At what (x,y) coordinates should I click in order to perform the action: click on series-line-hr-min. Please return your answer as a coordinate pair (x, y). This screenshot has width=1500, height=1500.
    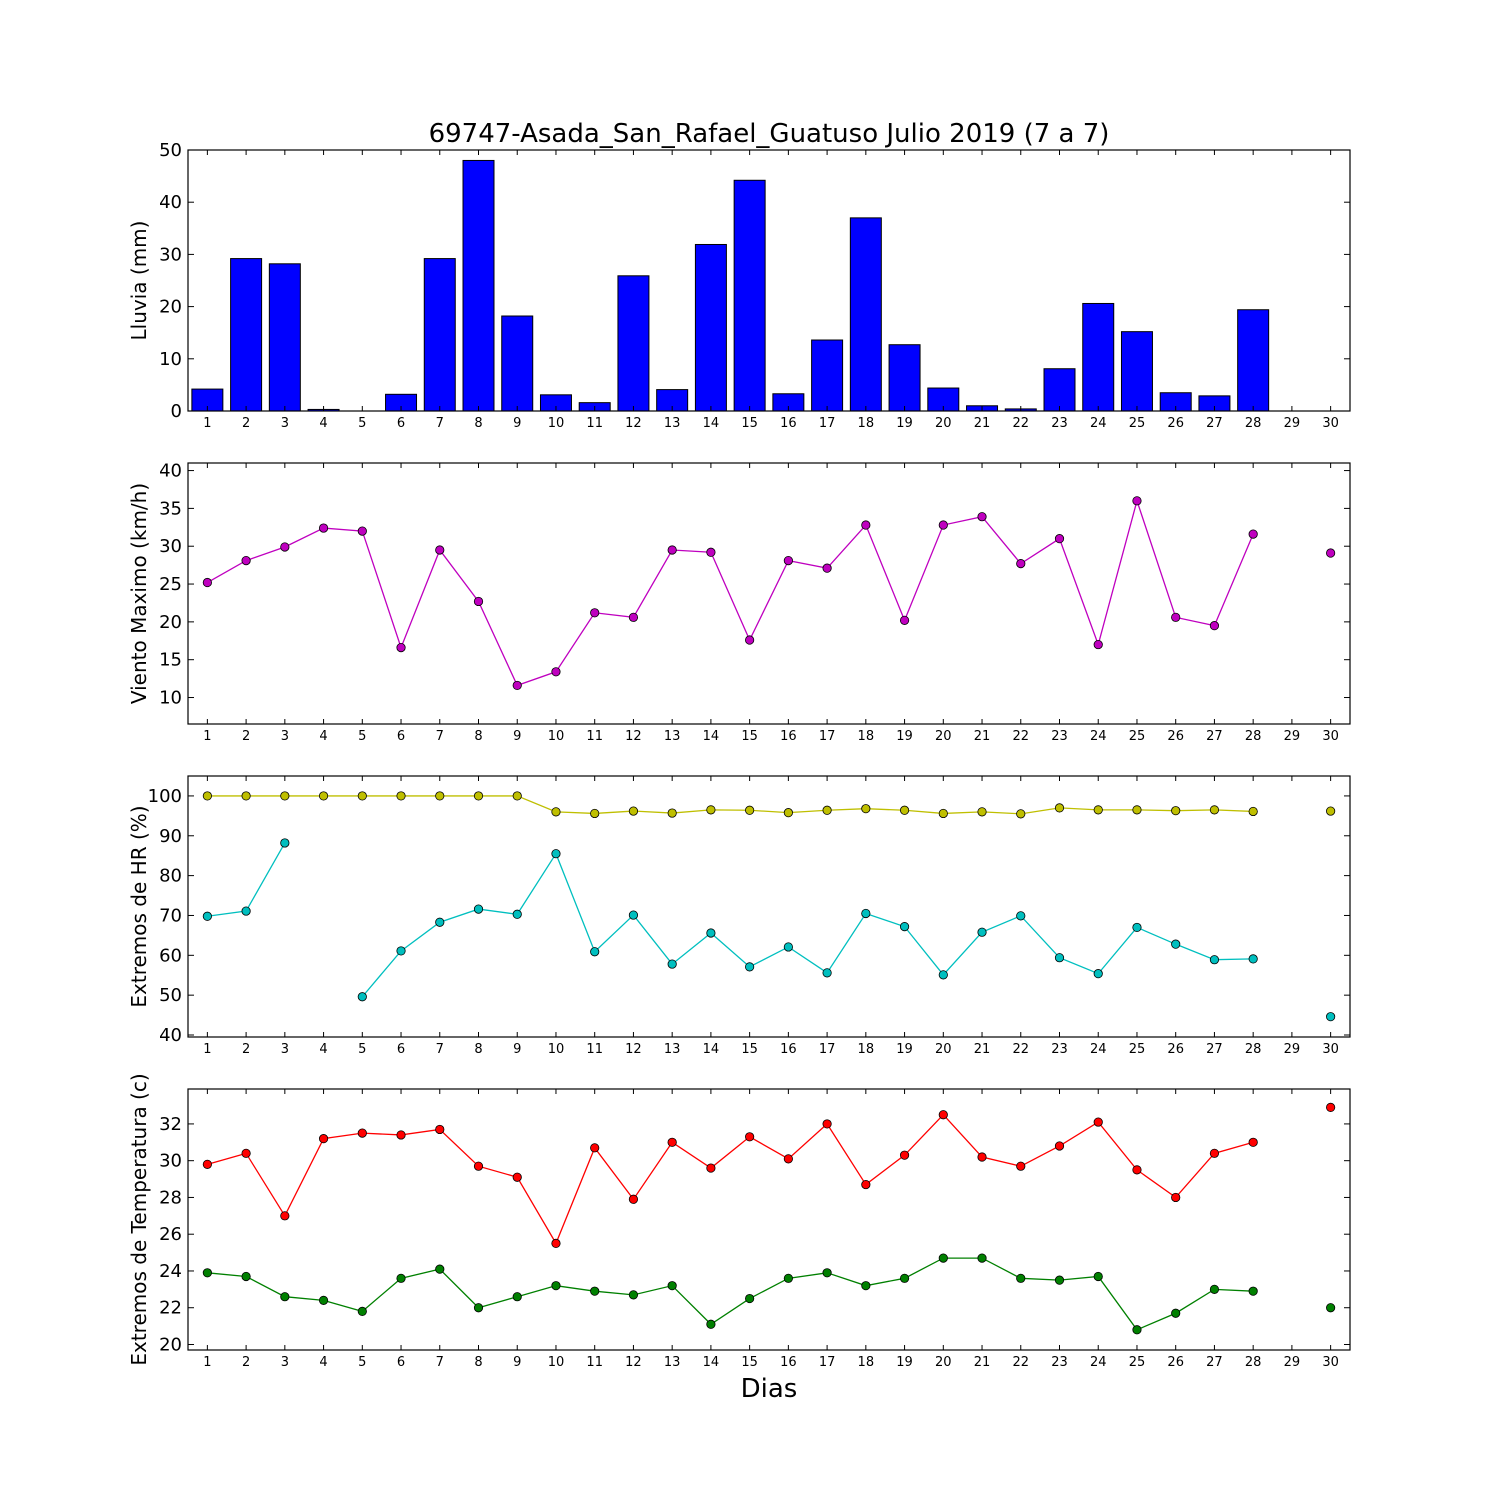
    Looking at the image, I should click on (807, 925).